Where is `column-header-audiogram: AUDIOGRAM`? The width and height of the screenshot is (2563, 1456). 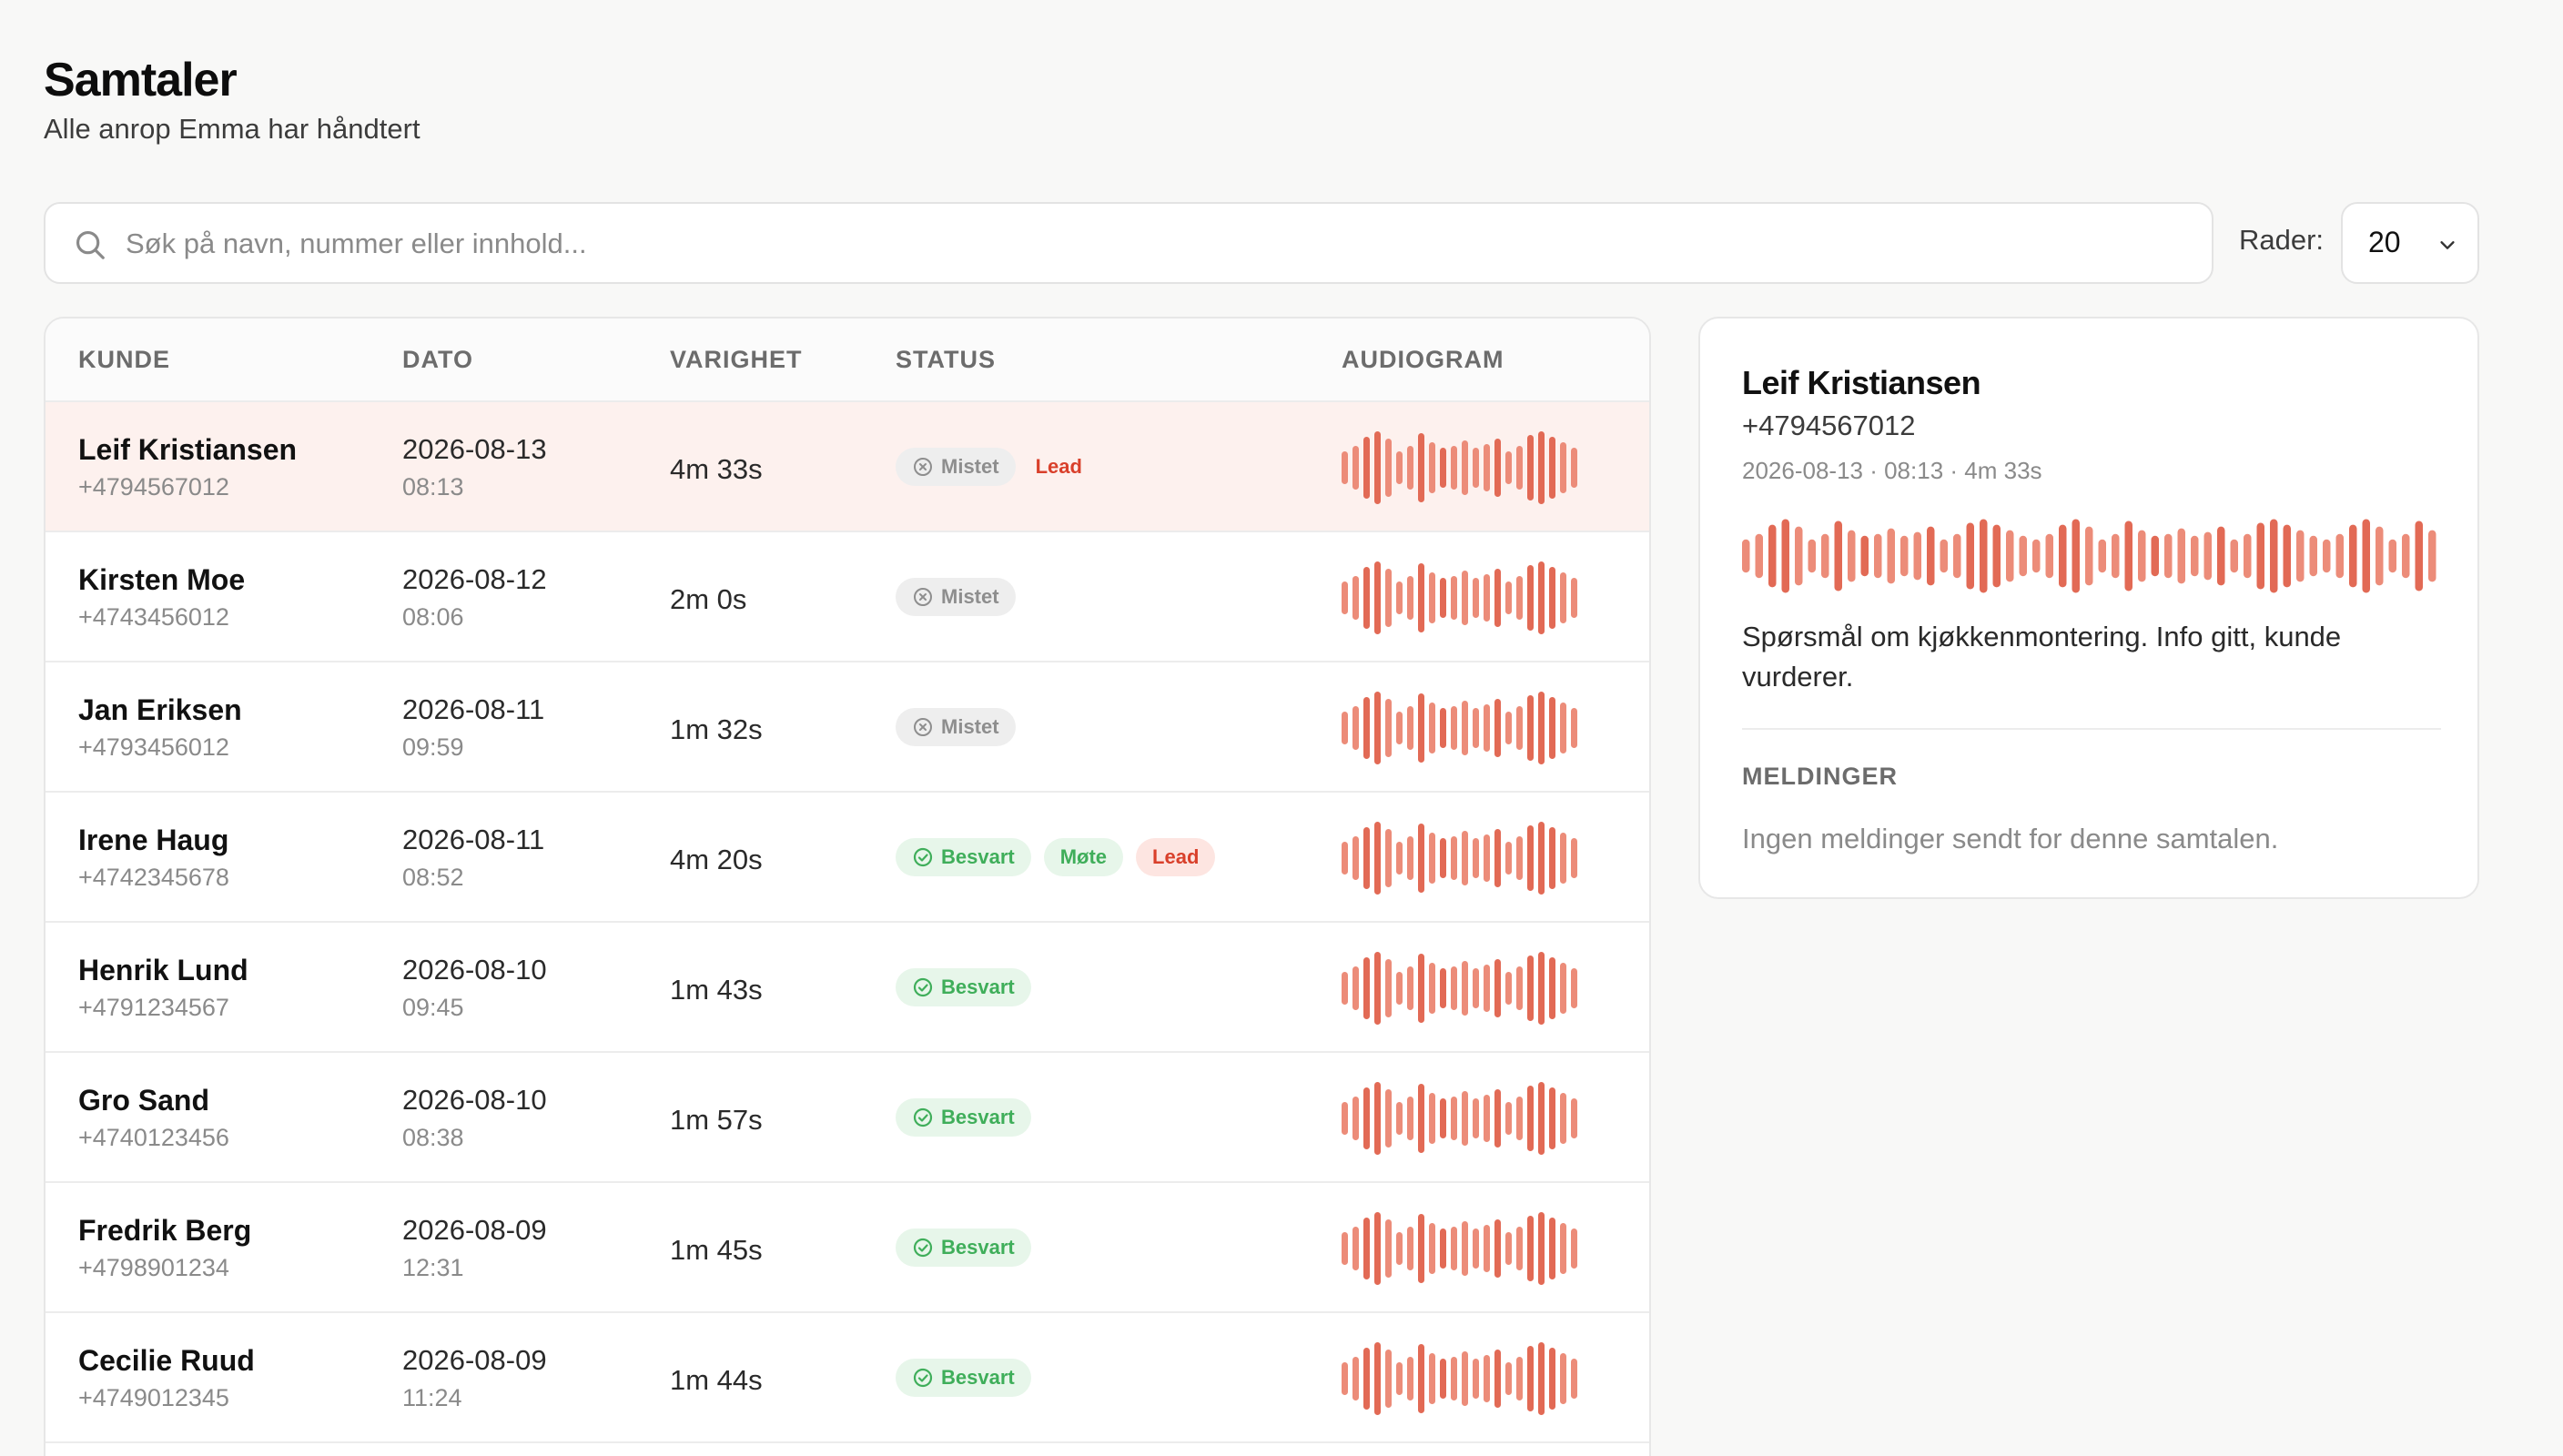 column-header-audiogram: AUDIOGRAM is located at coordinates (1423, 360).